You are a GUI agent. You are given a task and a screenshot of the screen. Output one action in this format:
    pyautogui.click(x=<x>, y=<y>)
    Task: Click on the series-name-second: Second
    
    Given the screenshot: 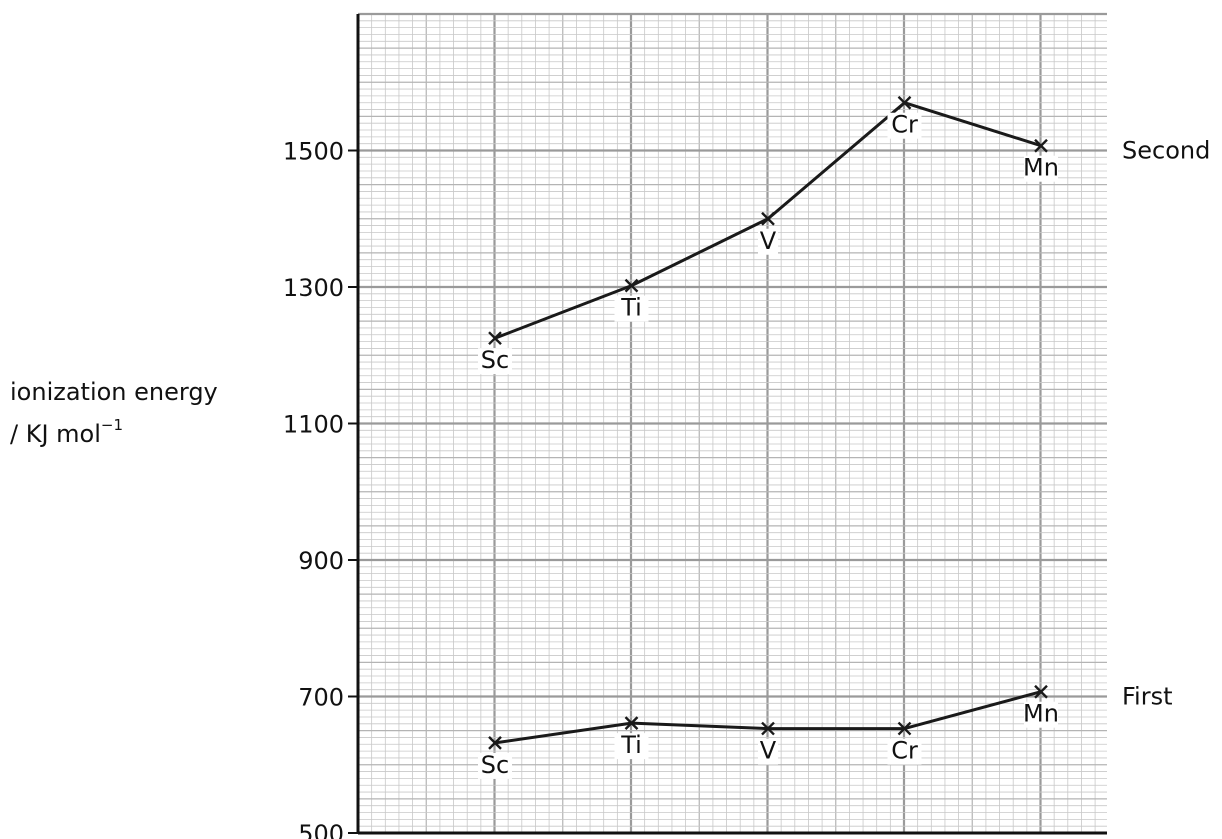 What is the action you would take?
    pyautogui.click(x=1166, y=151)
    